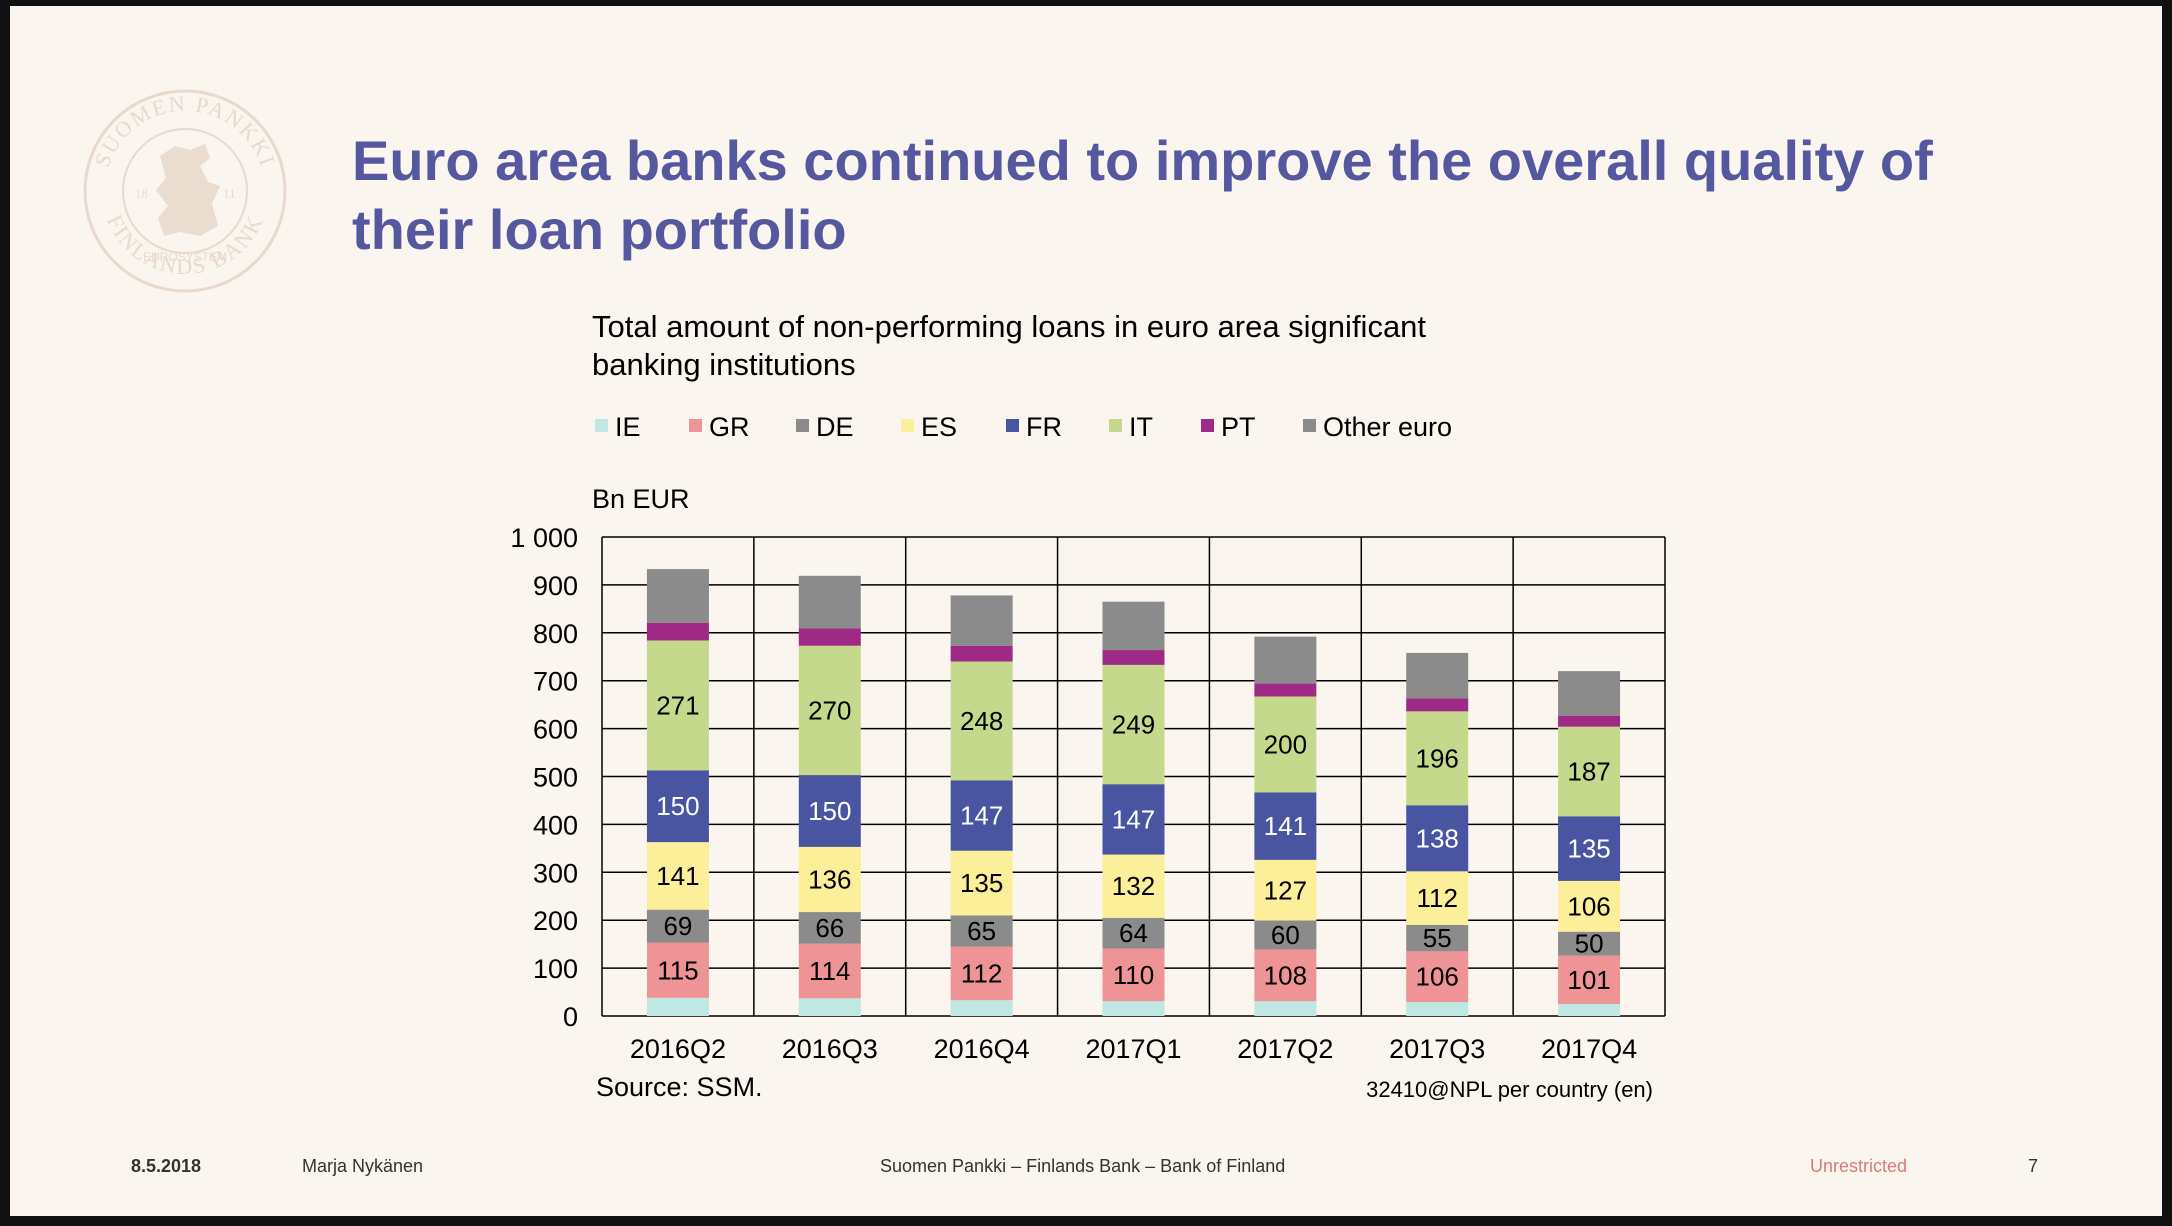 This screenshot has width=2172, height=1226. I want to click on bar-es-2017Q1, so click(1133, 886).